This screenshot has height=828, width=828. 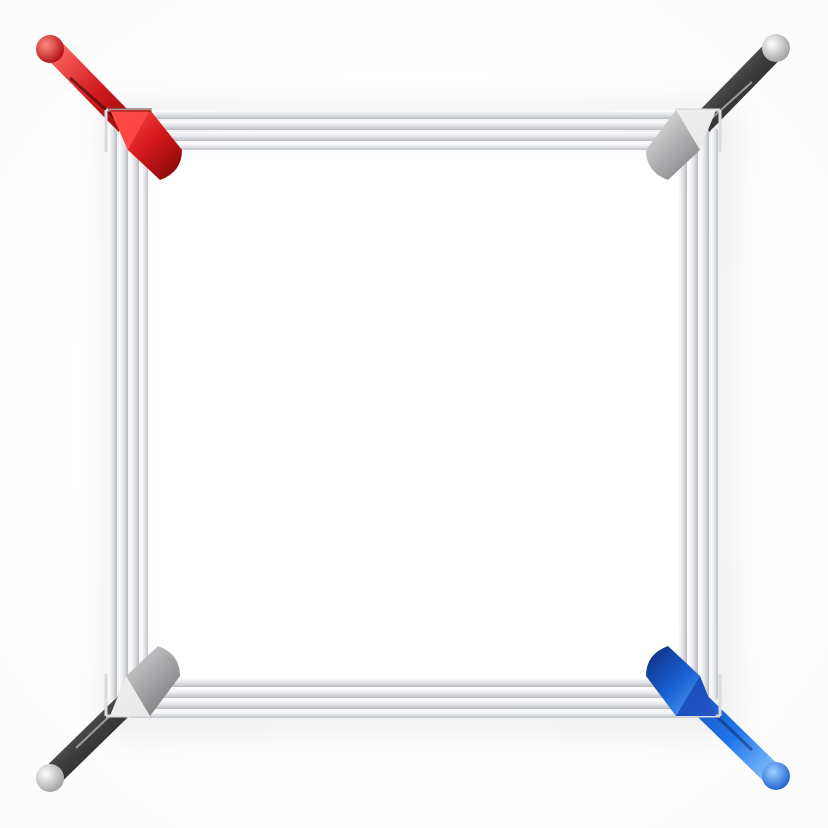 I want to click on corner-pad-neutral-bottom-left, so click(x=145, y=681).